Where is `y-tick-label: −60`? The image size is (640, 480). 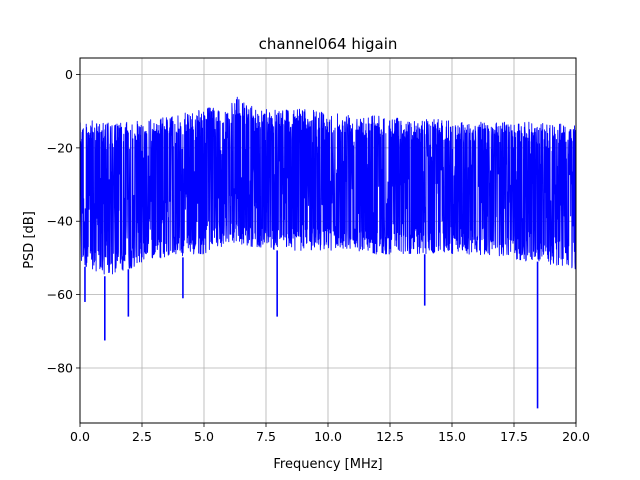 y-tick-label: −60 is located at coordinates (60, 294).